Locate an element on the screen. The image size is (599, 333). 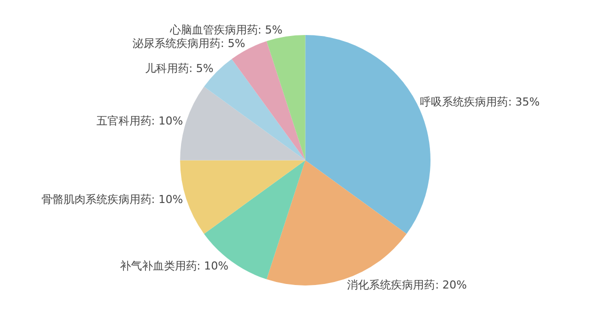
slice-label: 儿科用药: 5% is located at coordinates (179, 68).